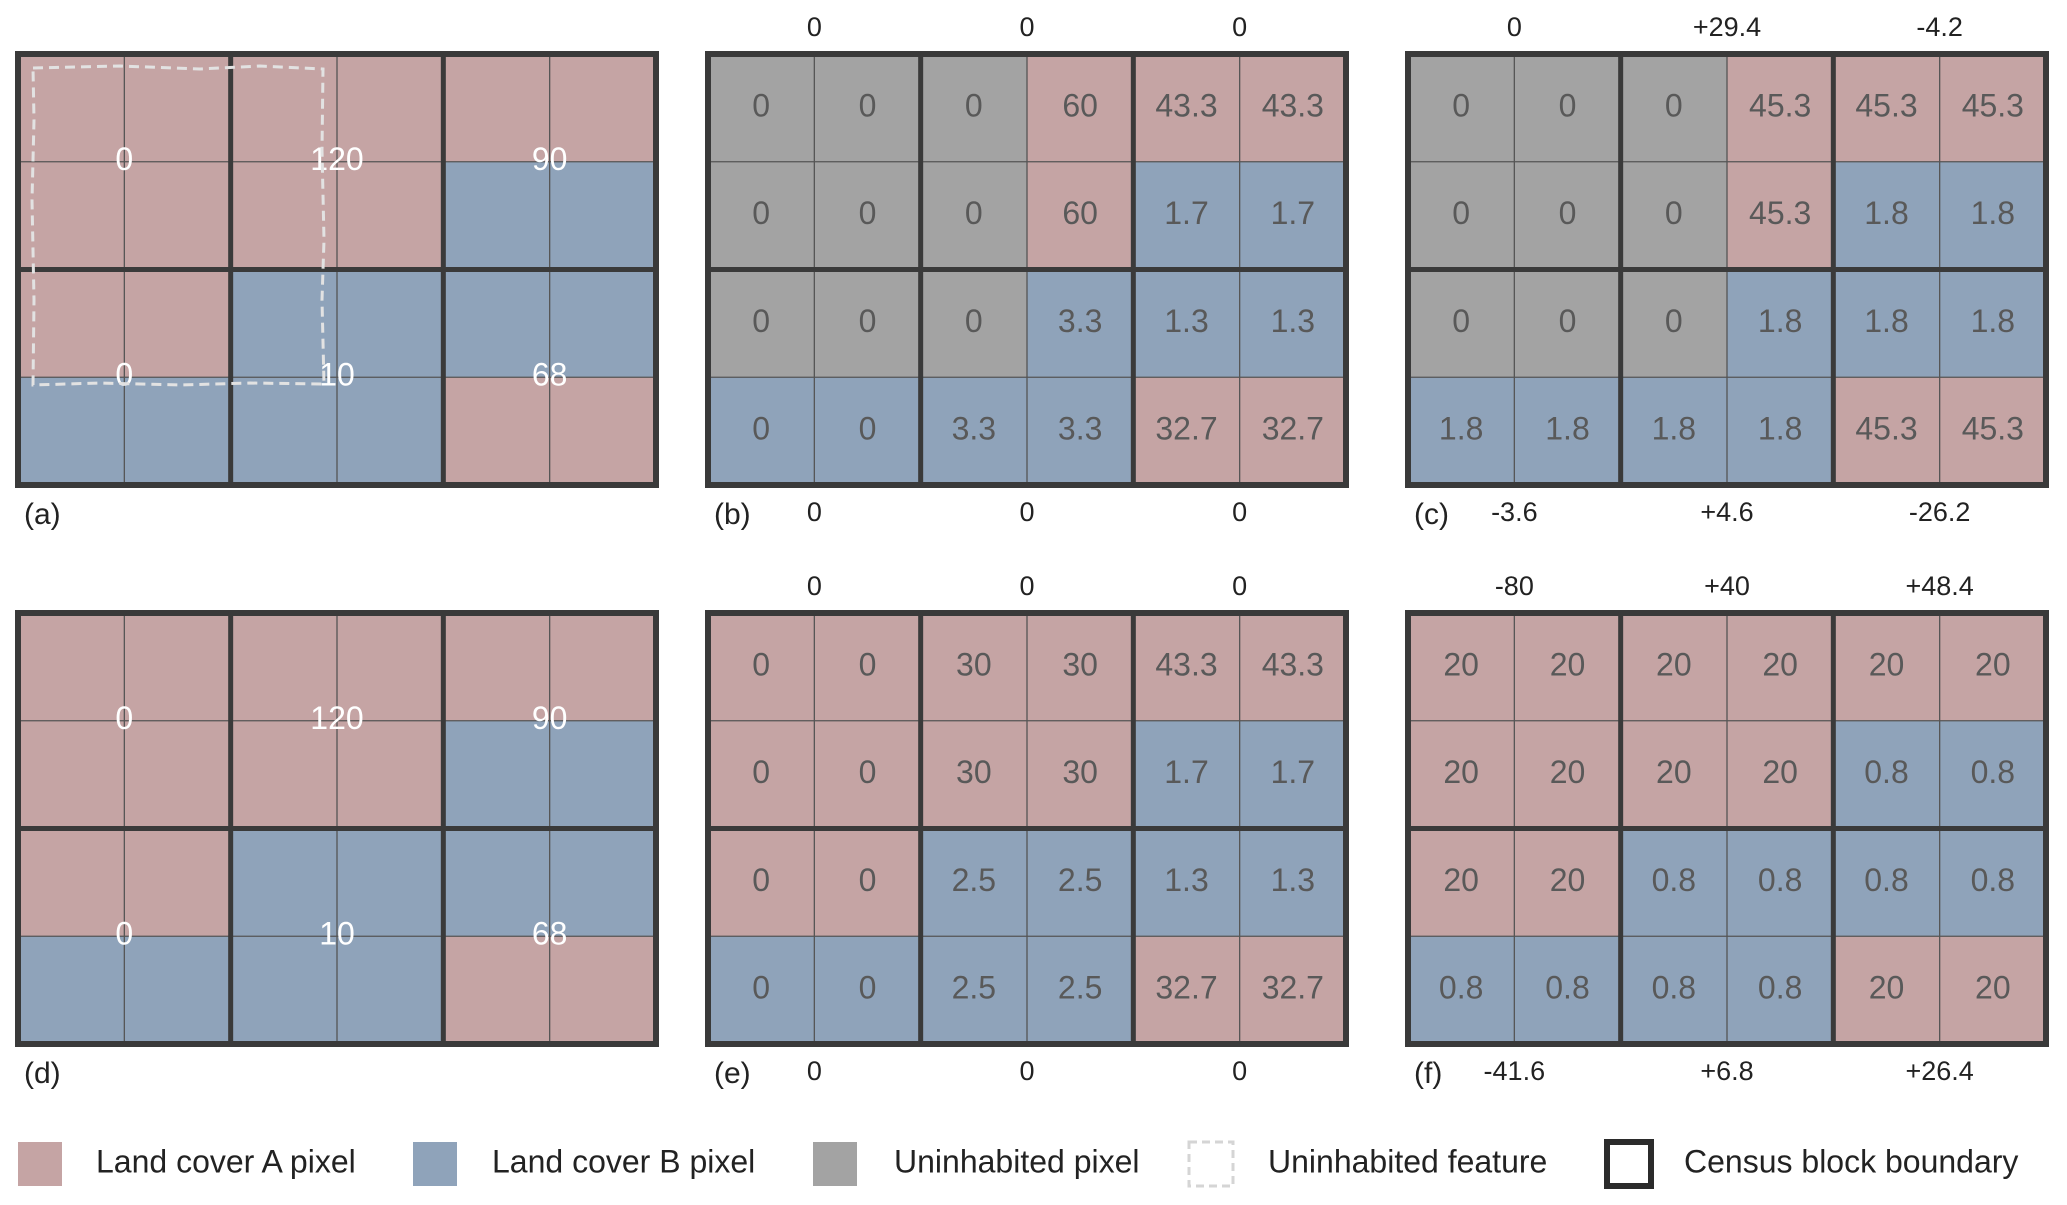 This screenshot has height=1205, width=2067. I want to click on panel-label: (f), so click(1428, 1073).